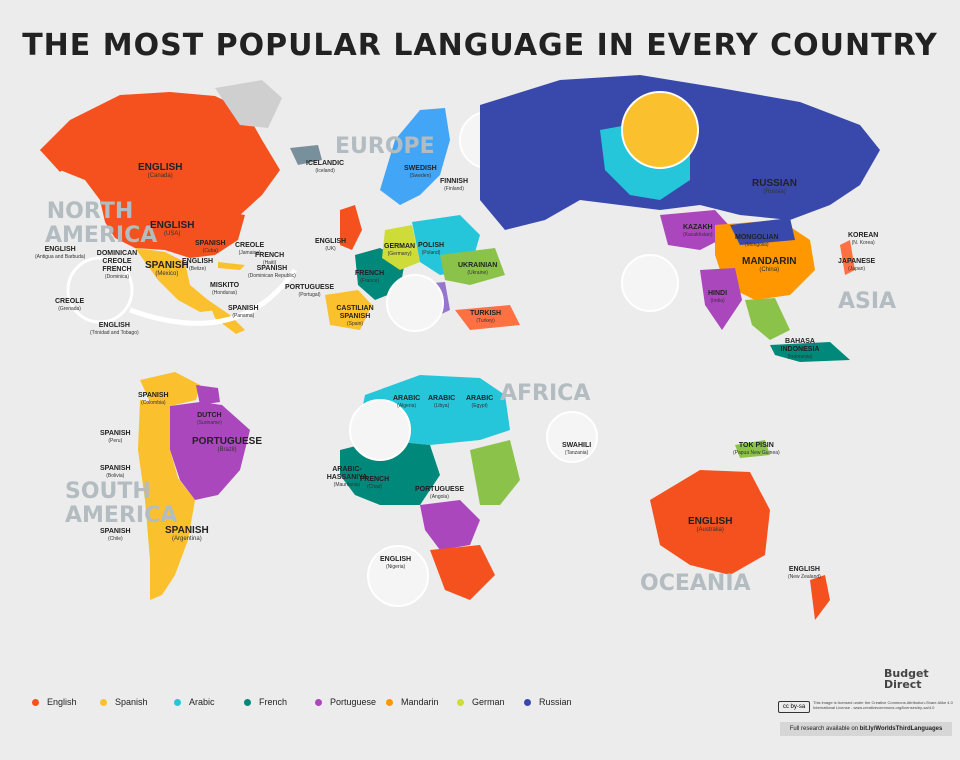  Describe the element at coordinates (396, 563) in the screenshot. I see `country-label: ENGLISH (Nigeria)` at that location.